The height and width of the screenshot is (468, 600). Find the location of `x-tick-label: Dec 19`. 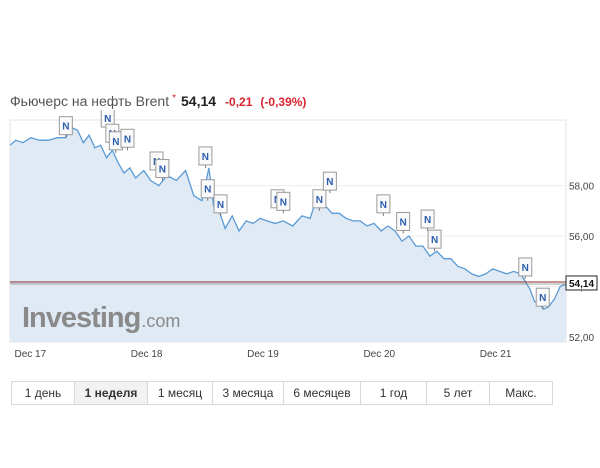

x-tick-label: Dec 19 is located at coordinates (263, 354).